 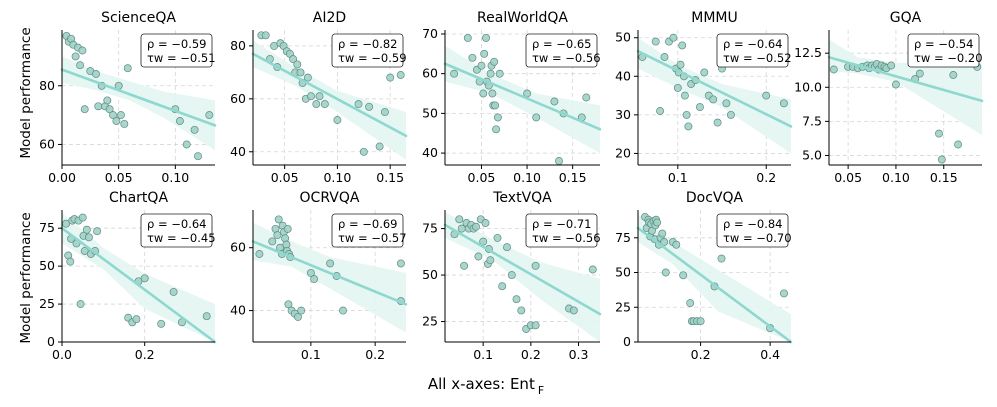 What do you see at coordinates (430, 321) in the screenshot?
I see `y-tick-label: 25` at bounding box center [430, 321].